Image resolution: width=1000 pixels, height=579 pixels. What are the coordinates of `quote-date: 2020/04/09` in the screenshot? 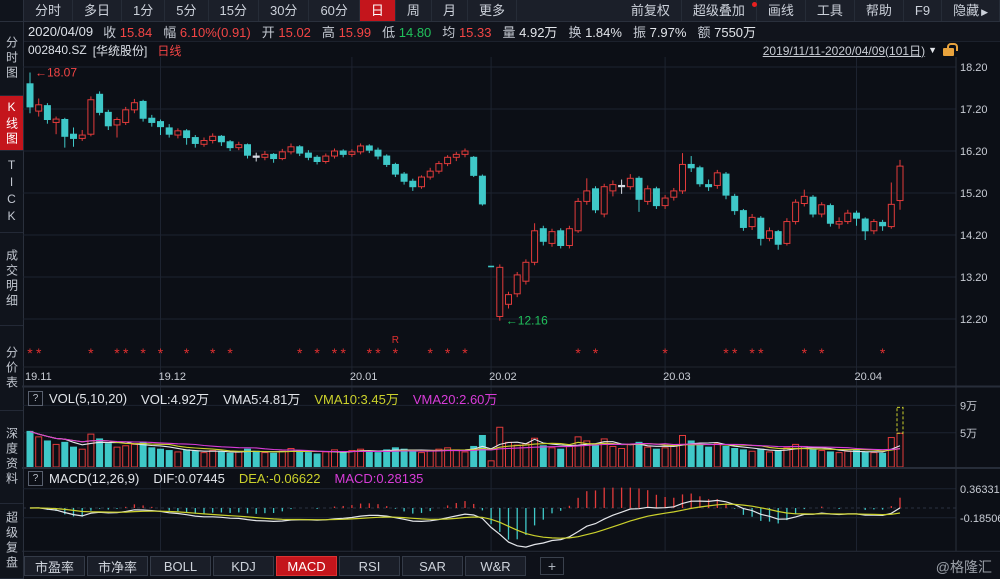 It's located at (61, 31).